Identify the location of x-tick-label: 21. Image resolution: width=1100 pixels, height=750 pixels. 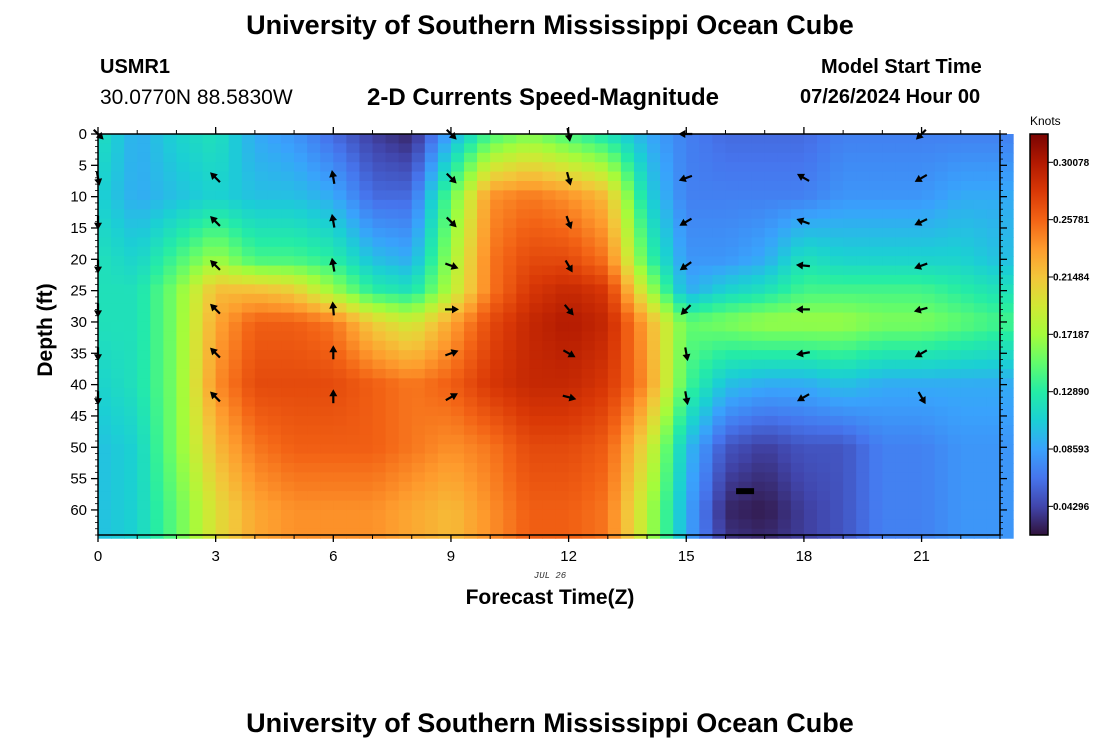
(921, 556).